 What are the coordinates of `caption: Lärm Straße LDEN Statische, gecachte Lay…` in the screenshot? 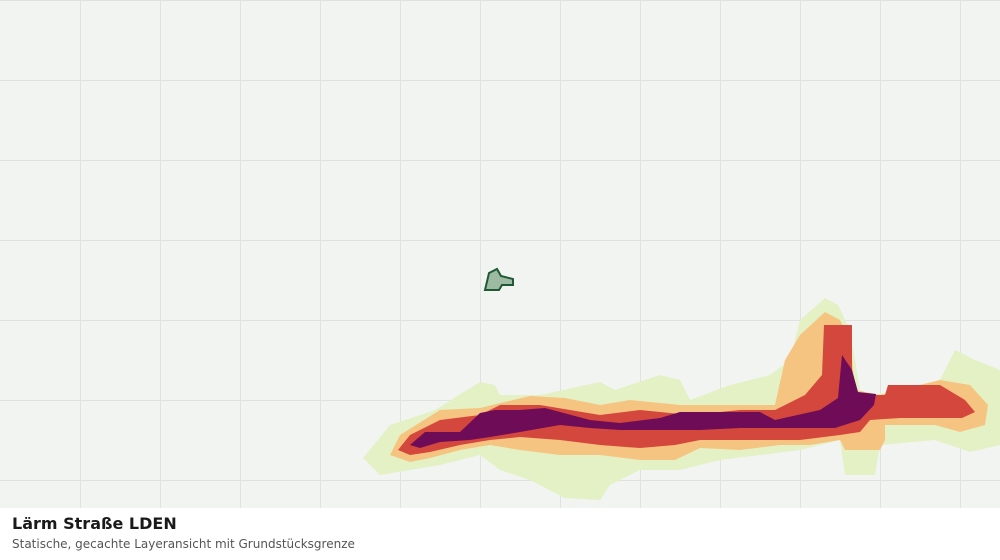 It's located at (500, 534).